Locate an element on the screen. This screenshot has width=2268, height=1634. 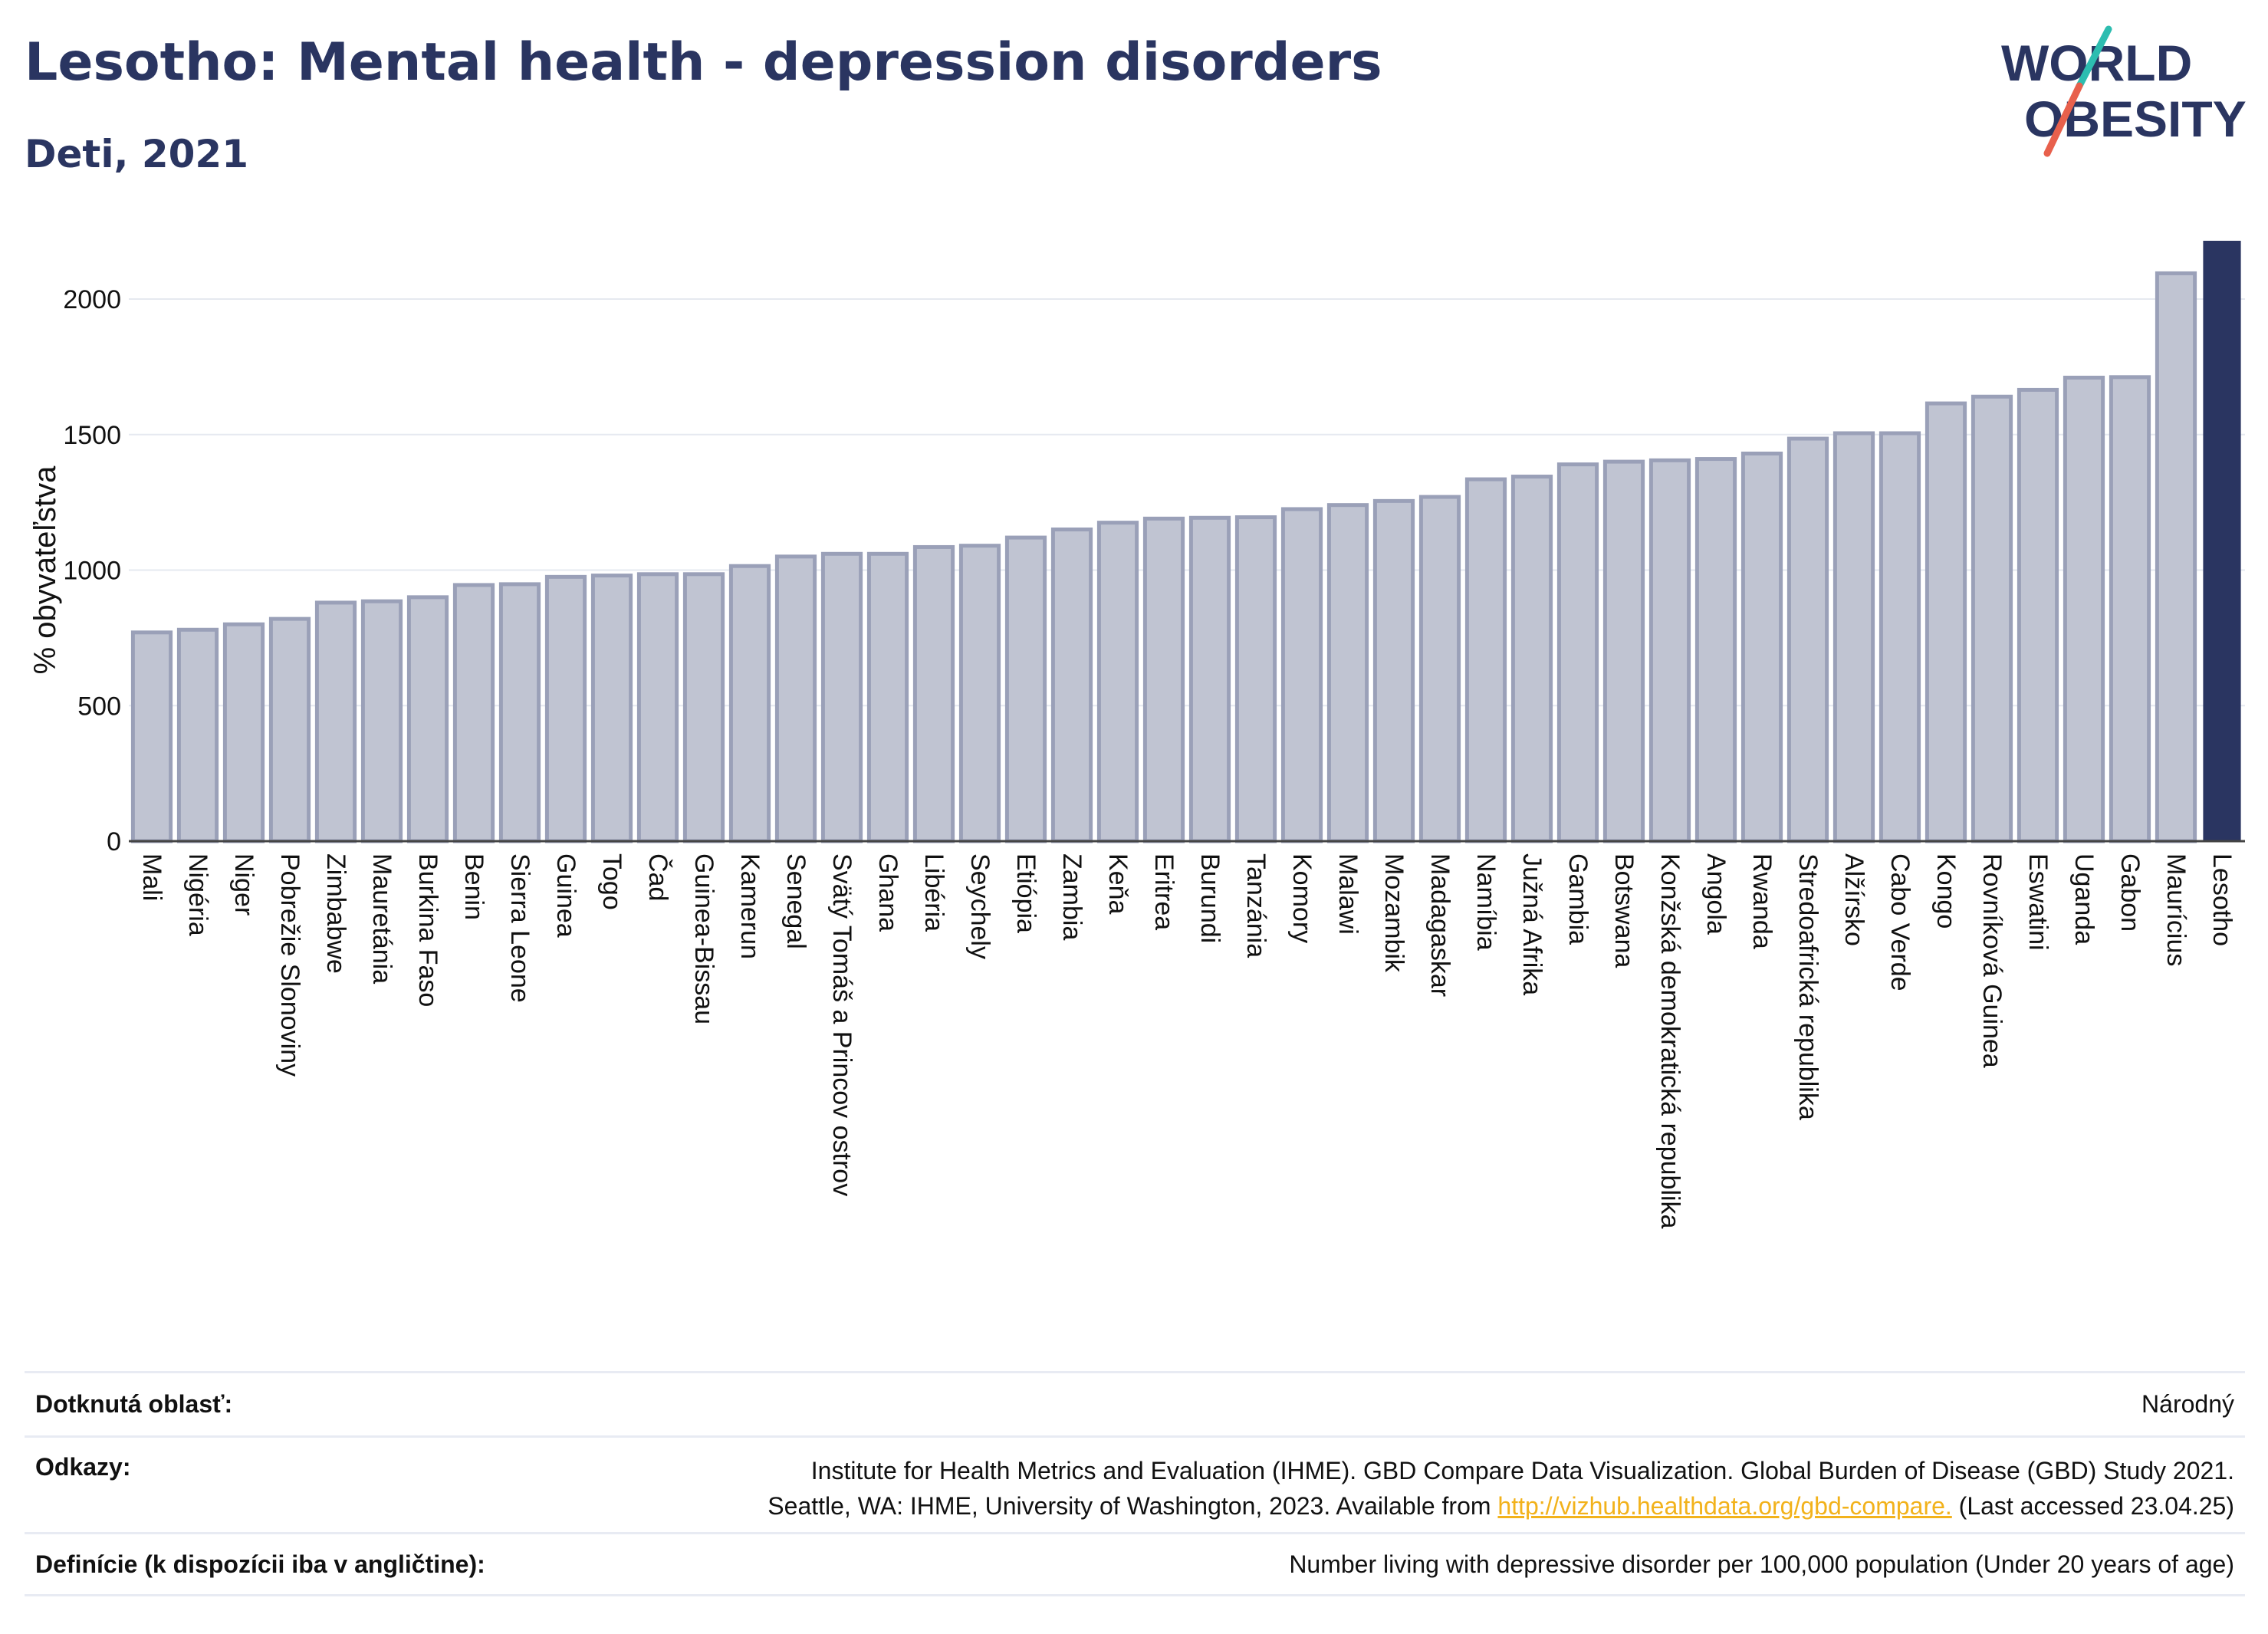
x-tick-label: Ghana is located at coordinates (887, 893).